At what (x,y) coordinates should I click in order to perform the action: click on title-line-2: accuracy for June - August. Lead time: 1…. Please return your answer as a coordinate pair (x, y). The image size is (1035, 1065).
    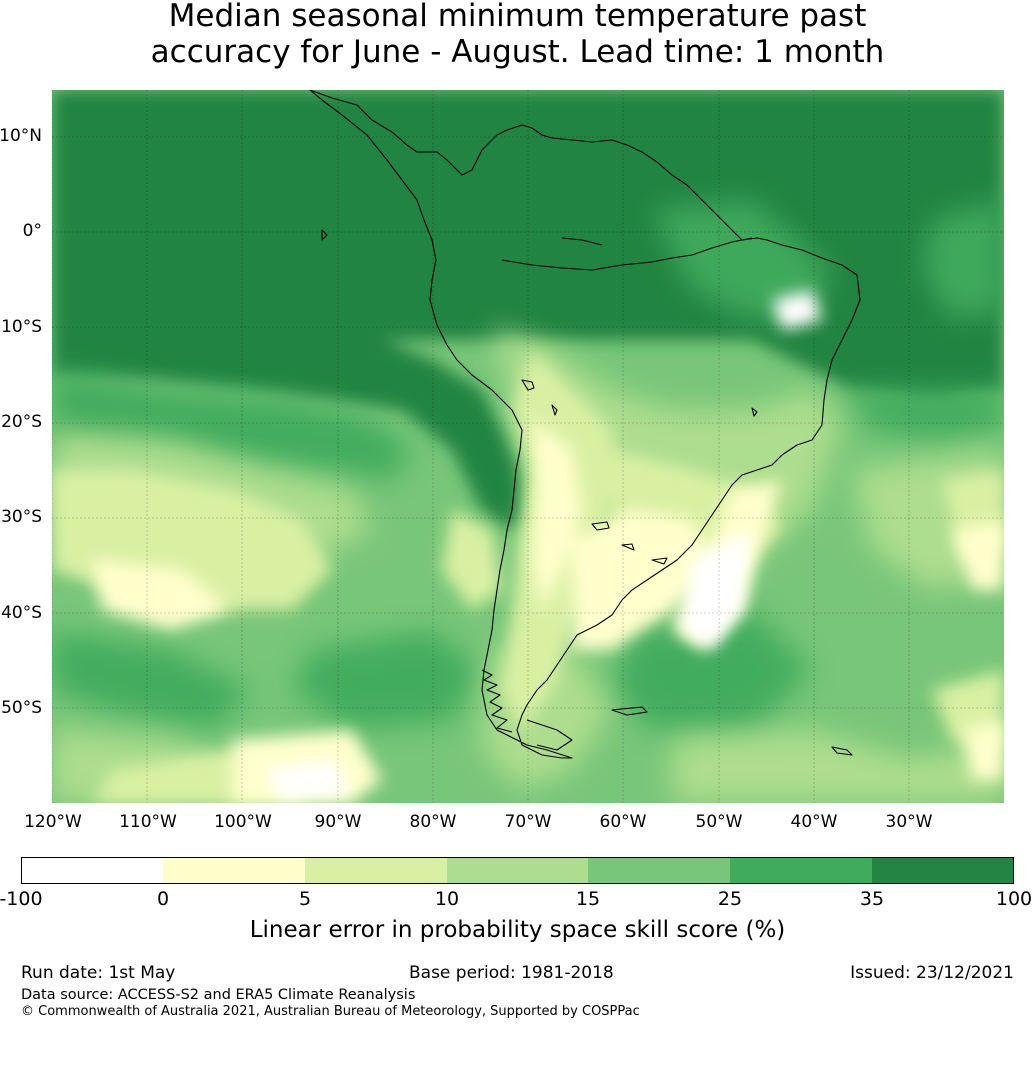
    Looking at the image, I should click on (517, 52).